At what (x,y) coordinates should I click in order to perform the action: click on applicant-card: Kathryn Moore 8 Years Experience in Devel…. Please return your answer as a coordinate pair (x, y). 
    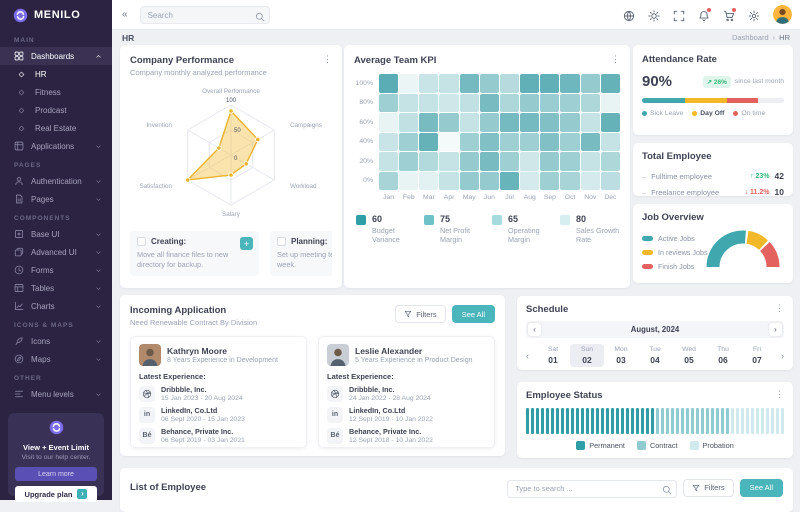
    Looking at the image, I should click on (218, 392).